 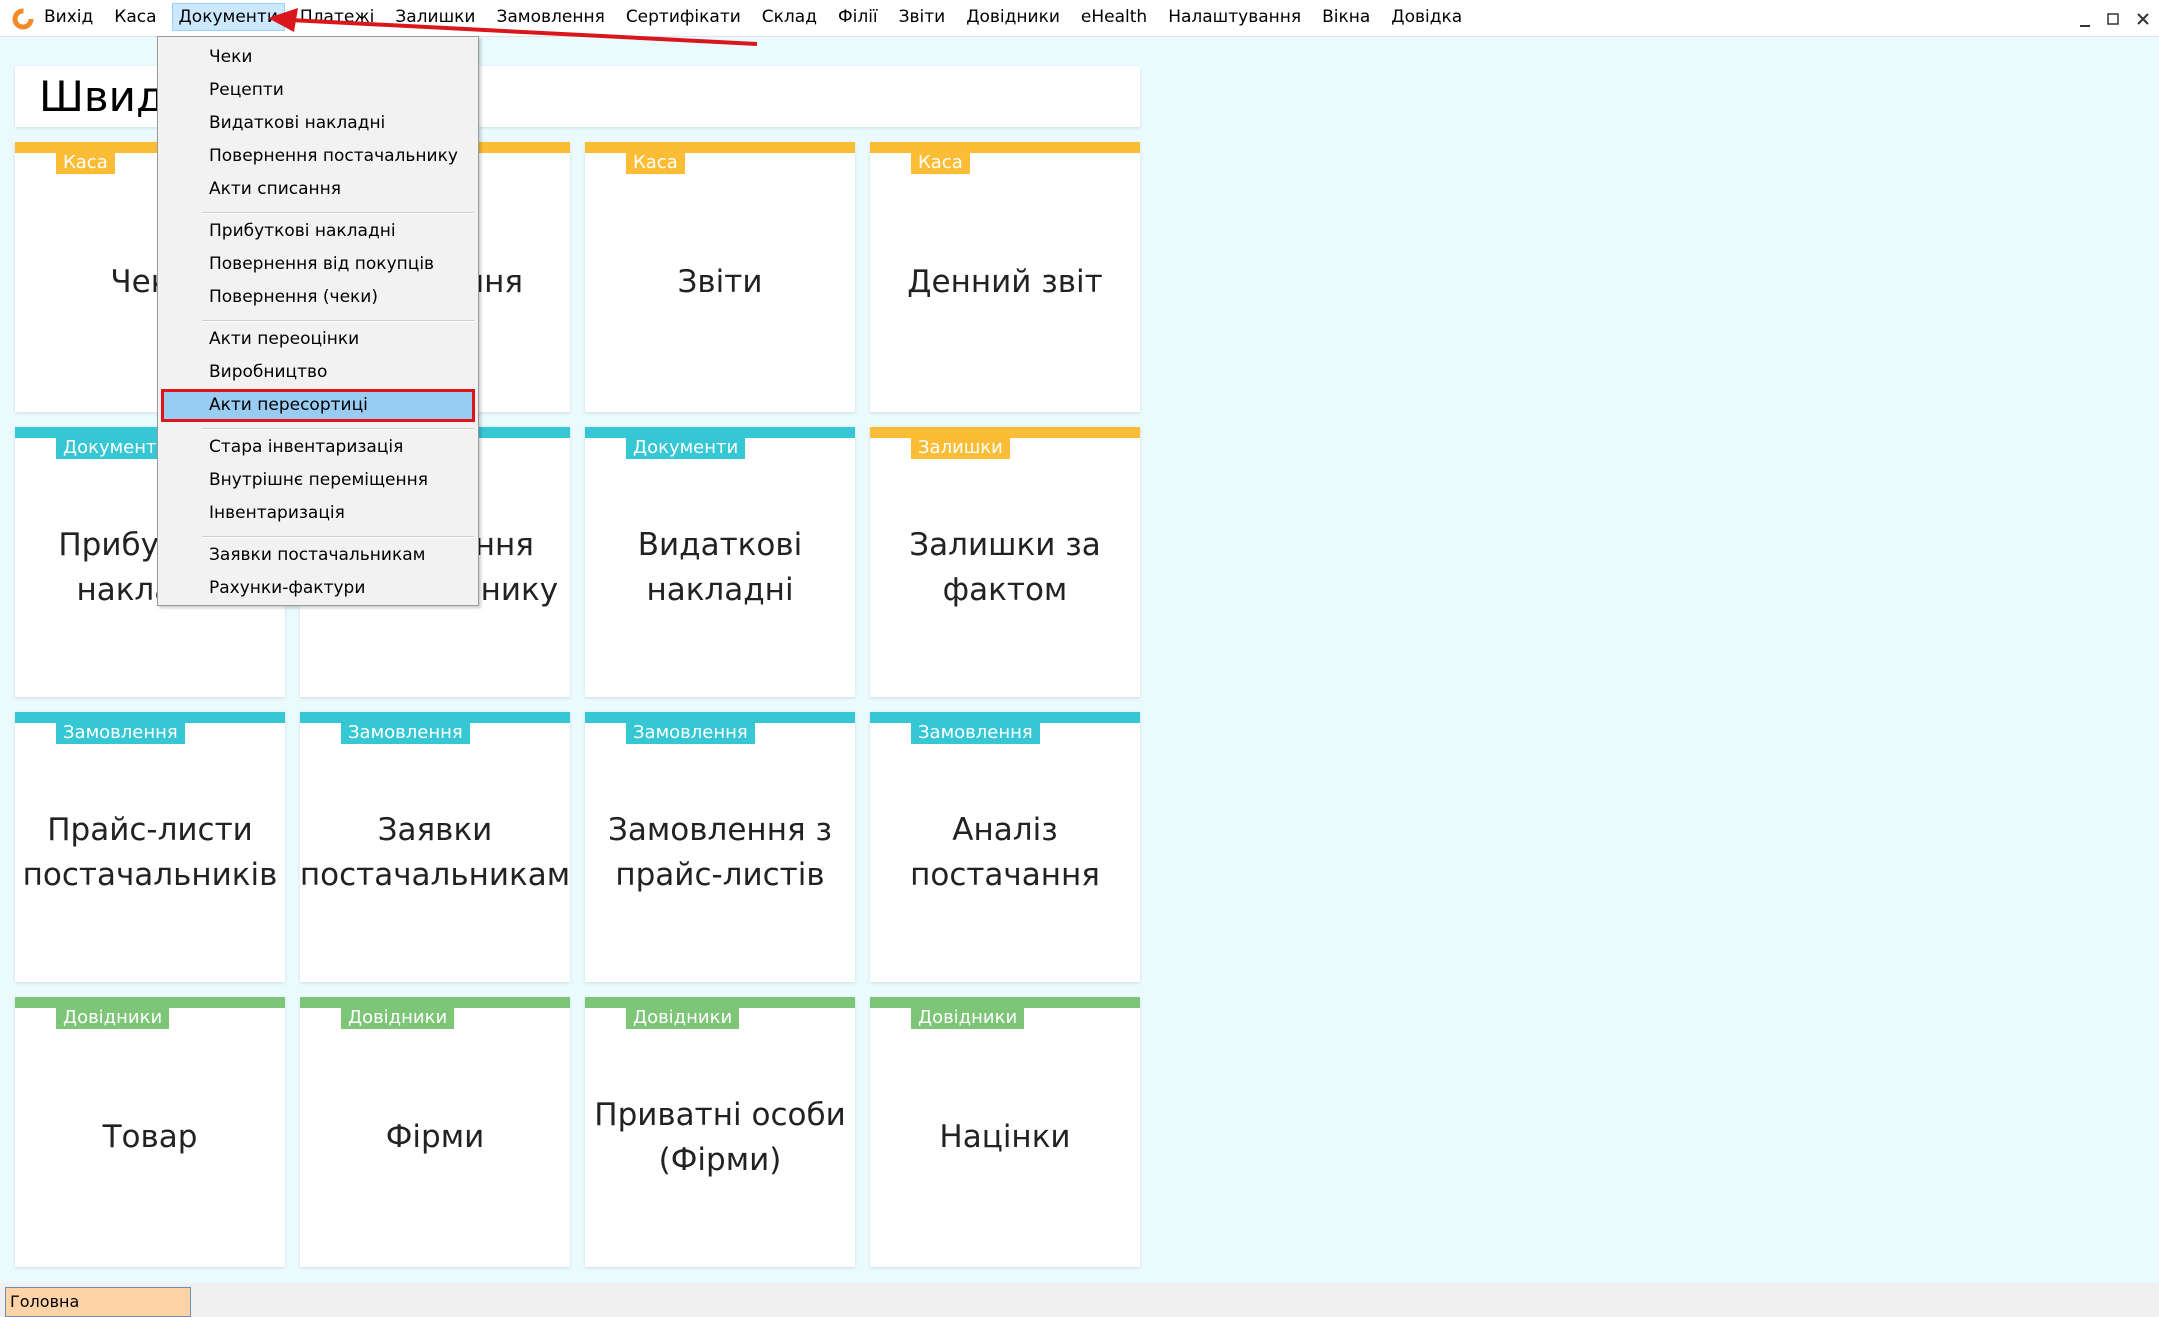 I want to click on dropdown-item: Чеки, so click(x=231, y=57).